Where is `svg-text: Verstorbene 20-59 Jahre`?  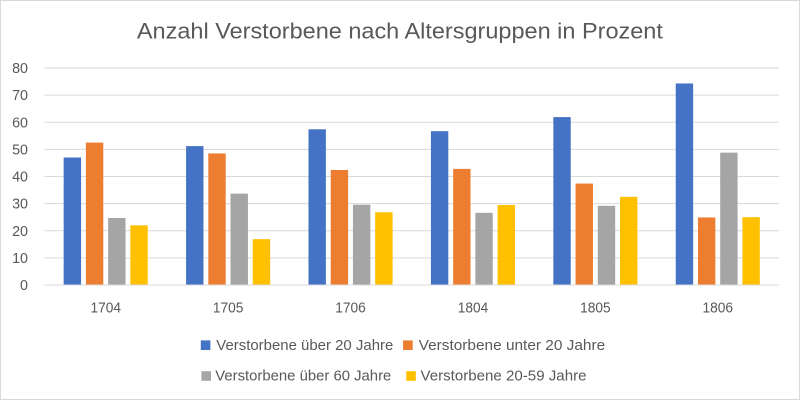 svg-text: Verstorbene 20-59 Jahre is located at coordinates (504, 377).